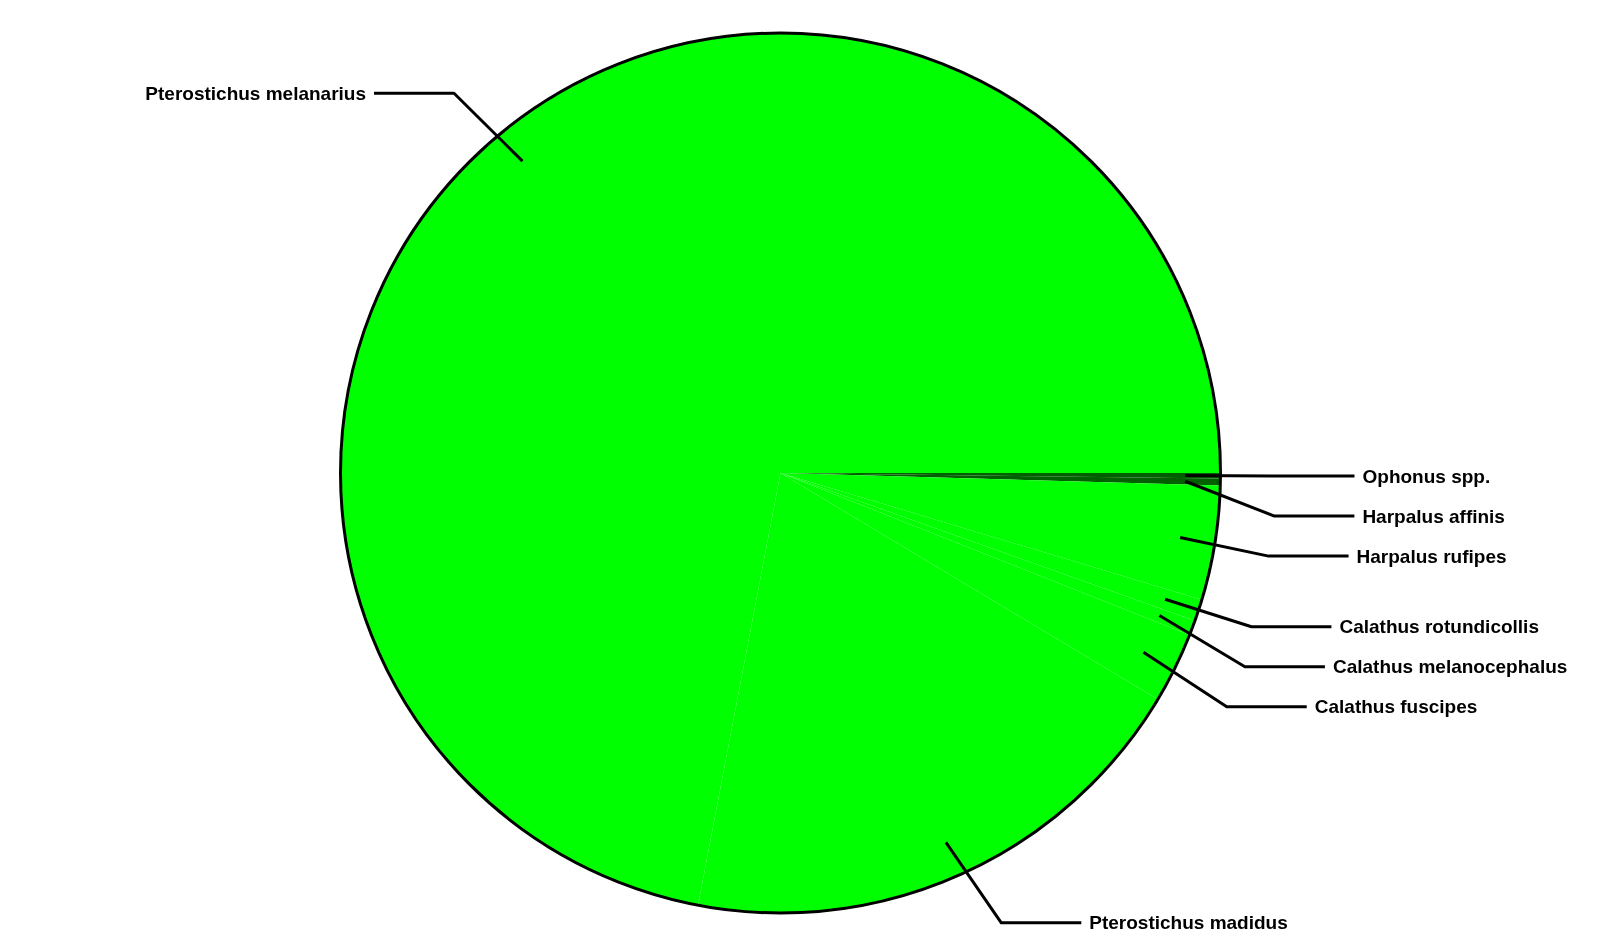 The width and height of the screenshot is (1606, 949). Describe the element at coordinates (256, 93) in the screenshot. I see `slice-label: Pterostichus melanarius` at that location.